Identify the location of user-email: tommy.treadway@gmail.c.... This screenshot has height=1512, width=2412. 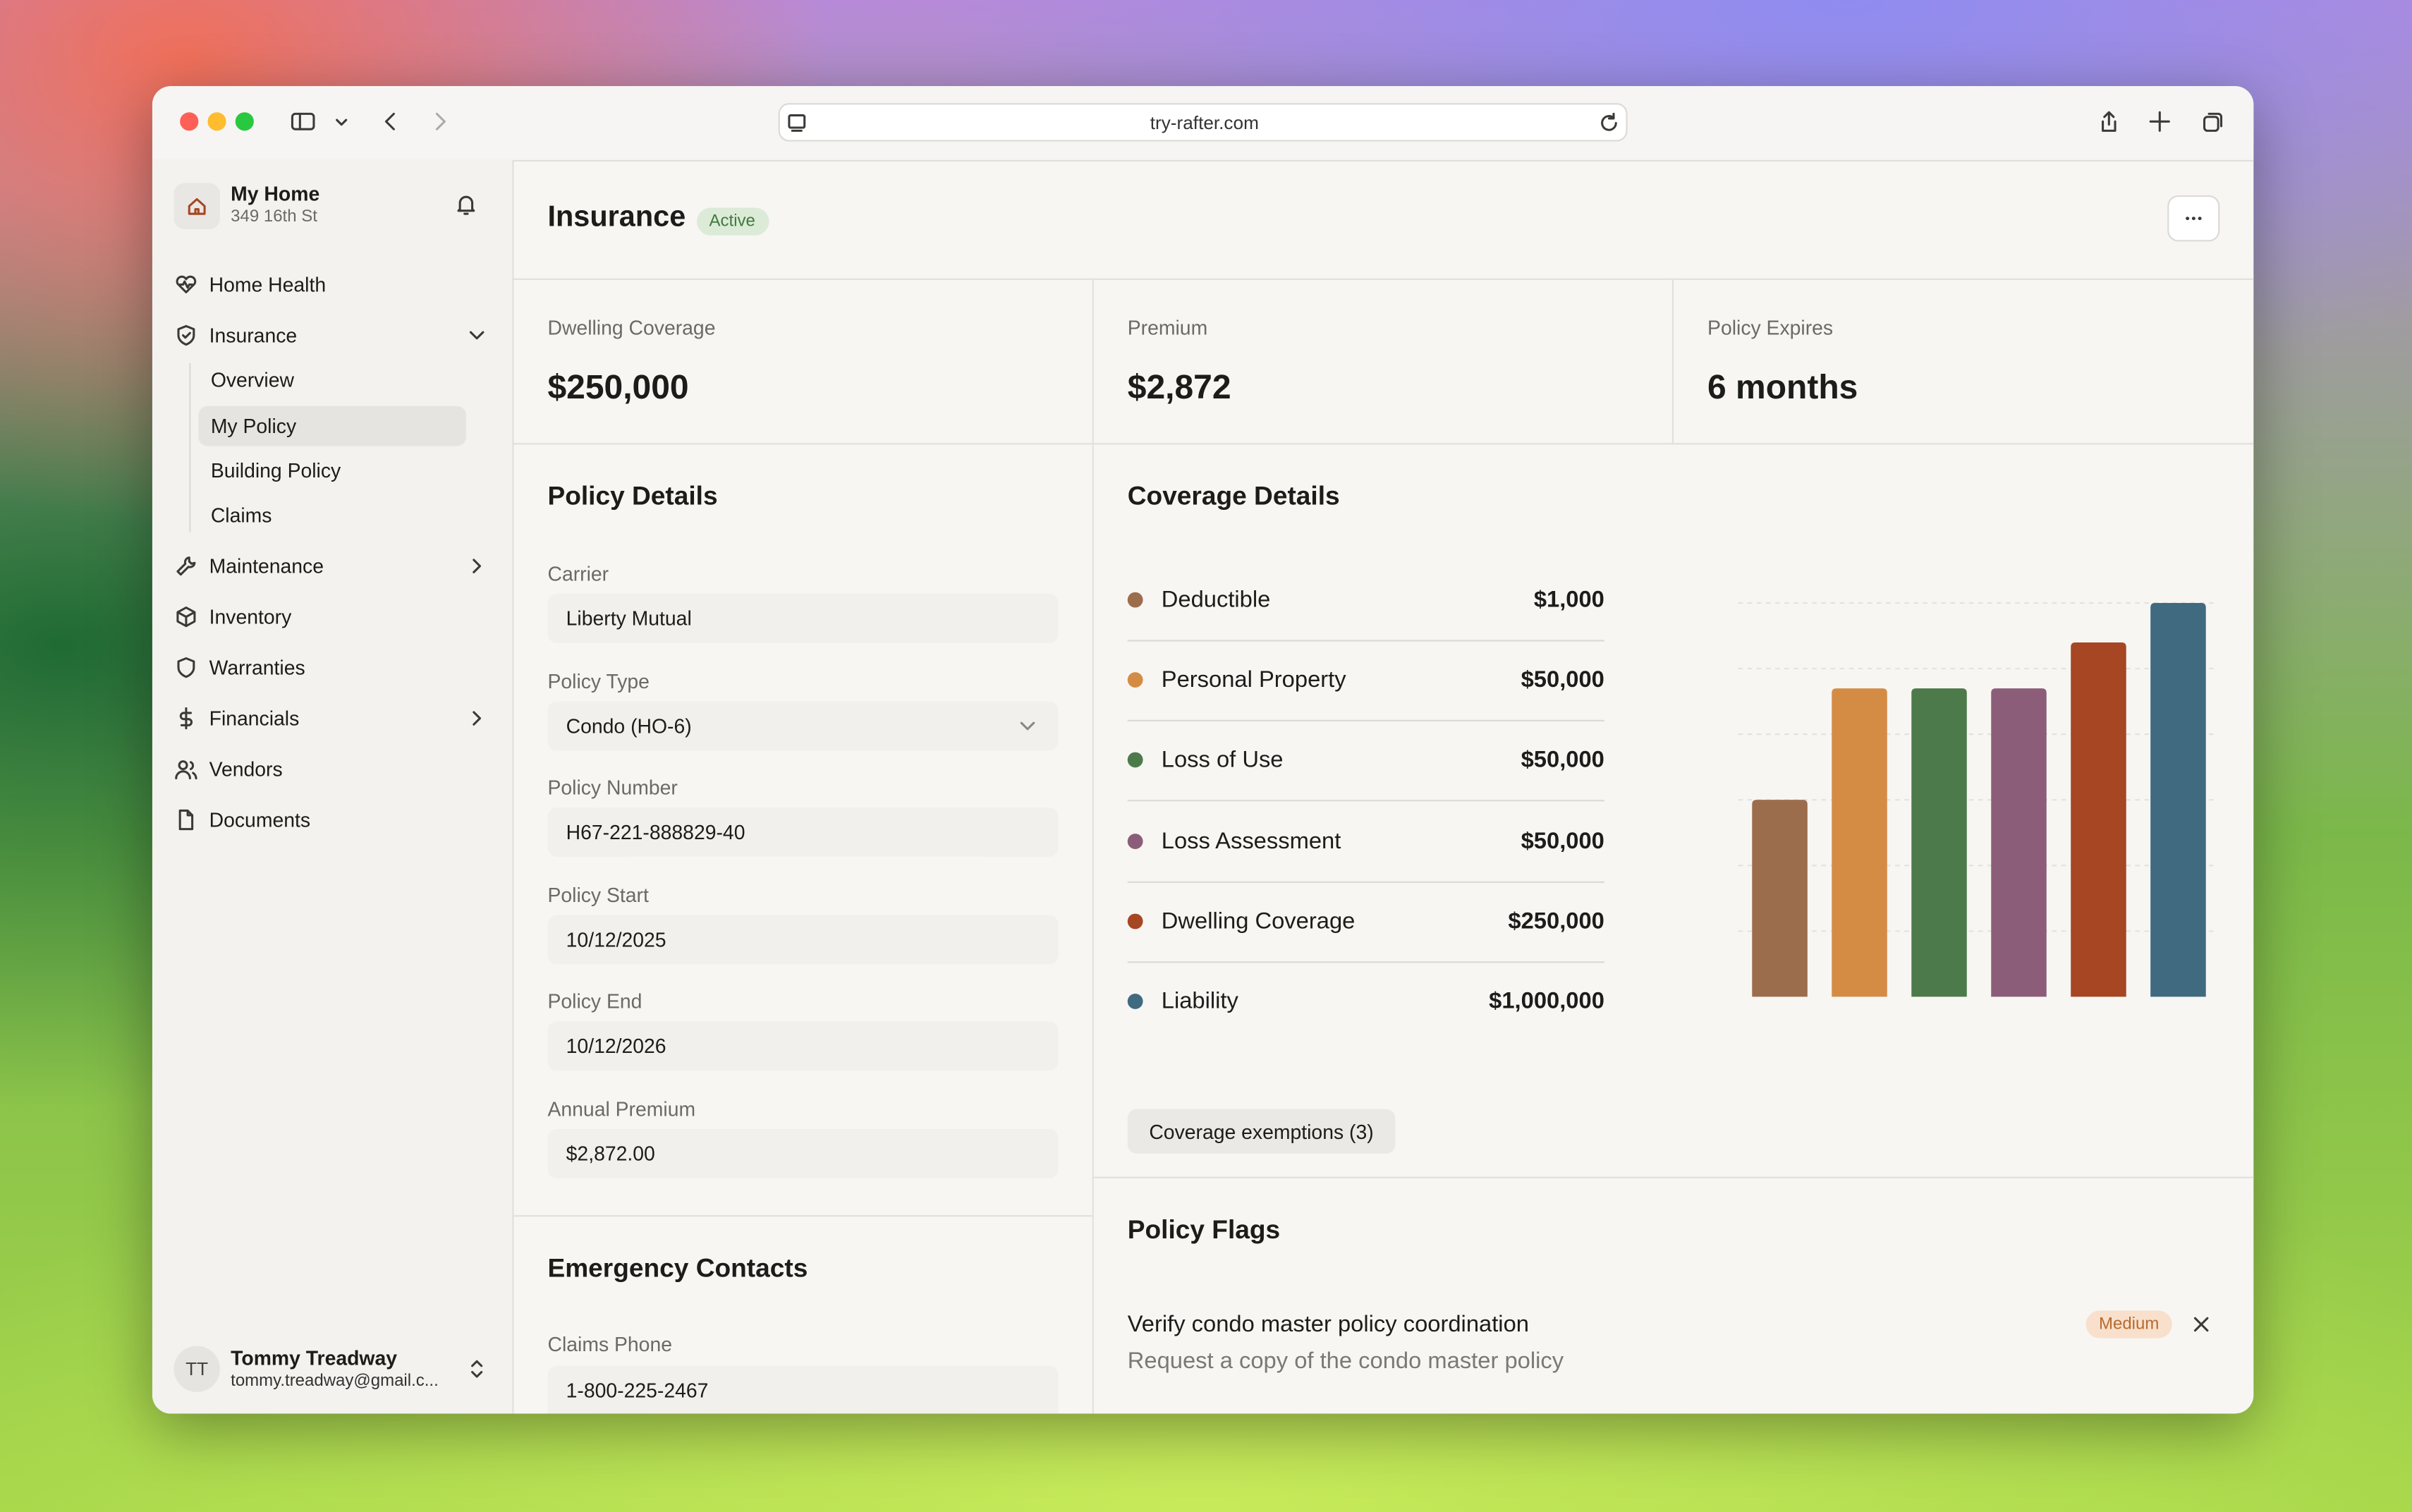
(335, 1381).